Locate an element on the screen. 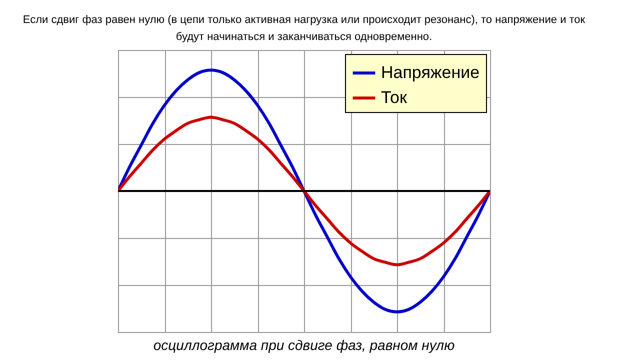 The width and height of the screenshot is (630, 361). chart-title: Если сдвиг фаз равен нулю (в цепи только активная нагрузка или происходит резонанс), то напряжение и ток будут начинаться и заканчиваться одновременно. is located at coordinates (304, 28).